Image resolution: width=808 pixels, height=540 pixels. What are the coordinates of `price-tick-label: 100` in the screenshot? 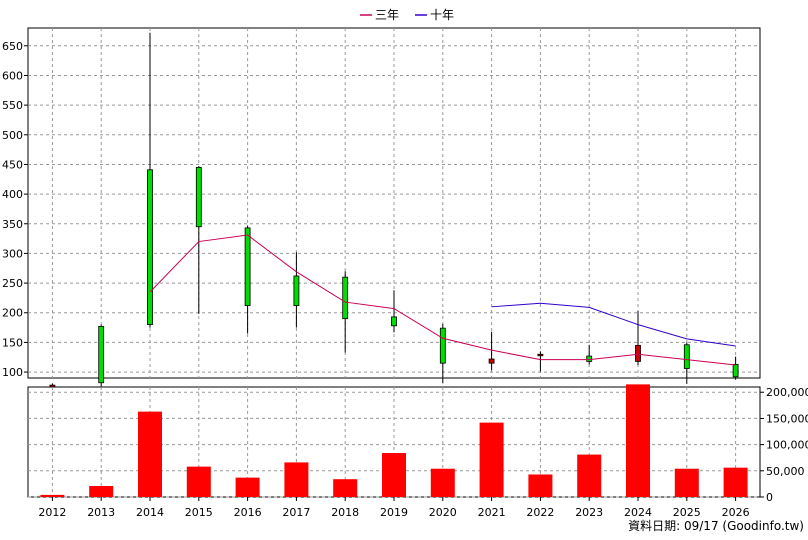 It's located at (12, 372).